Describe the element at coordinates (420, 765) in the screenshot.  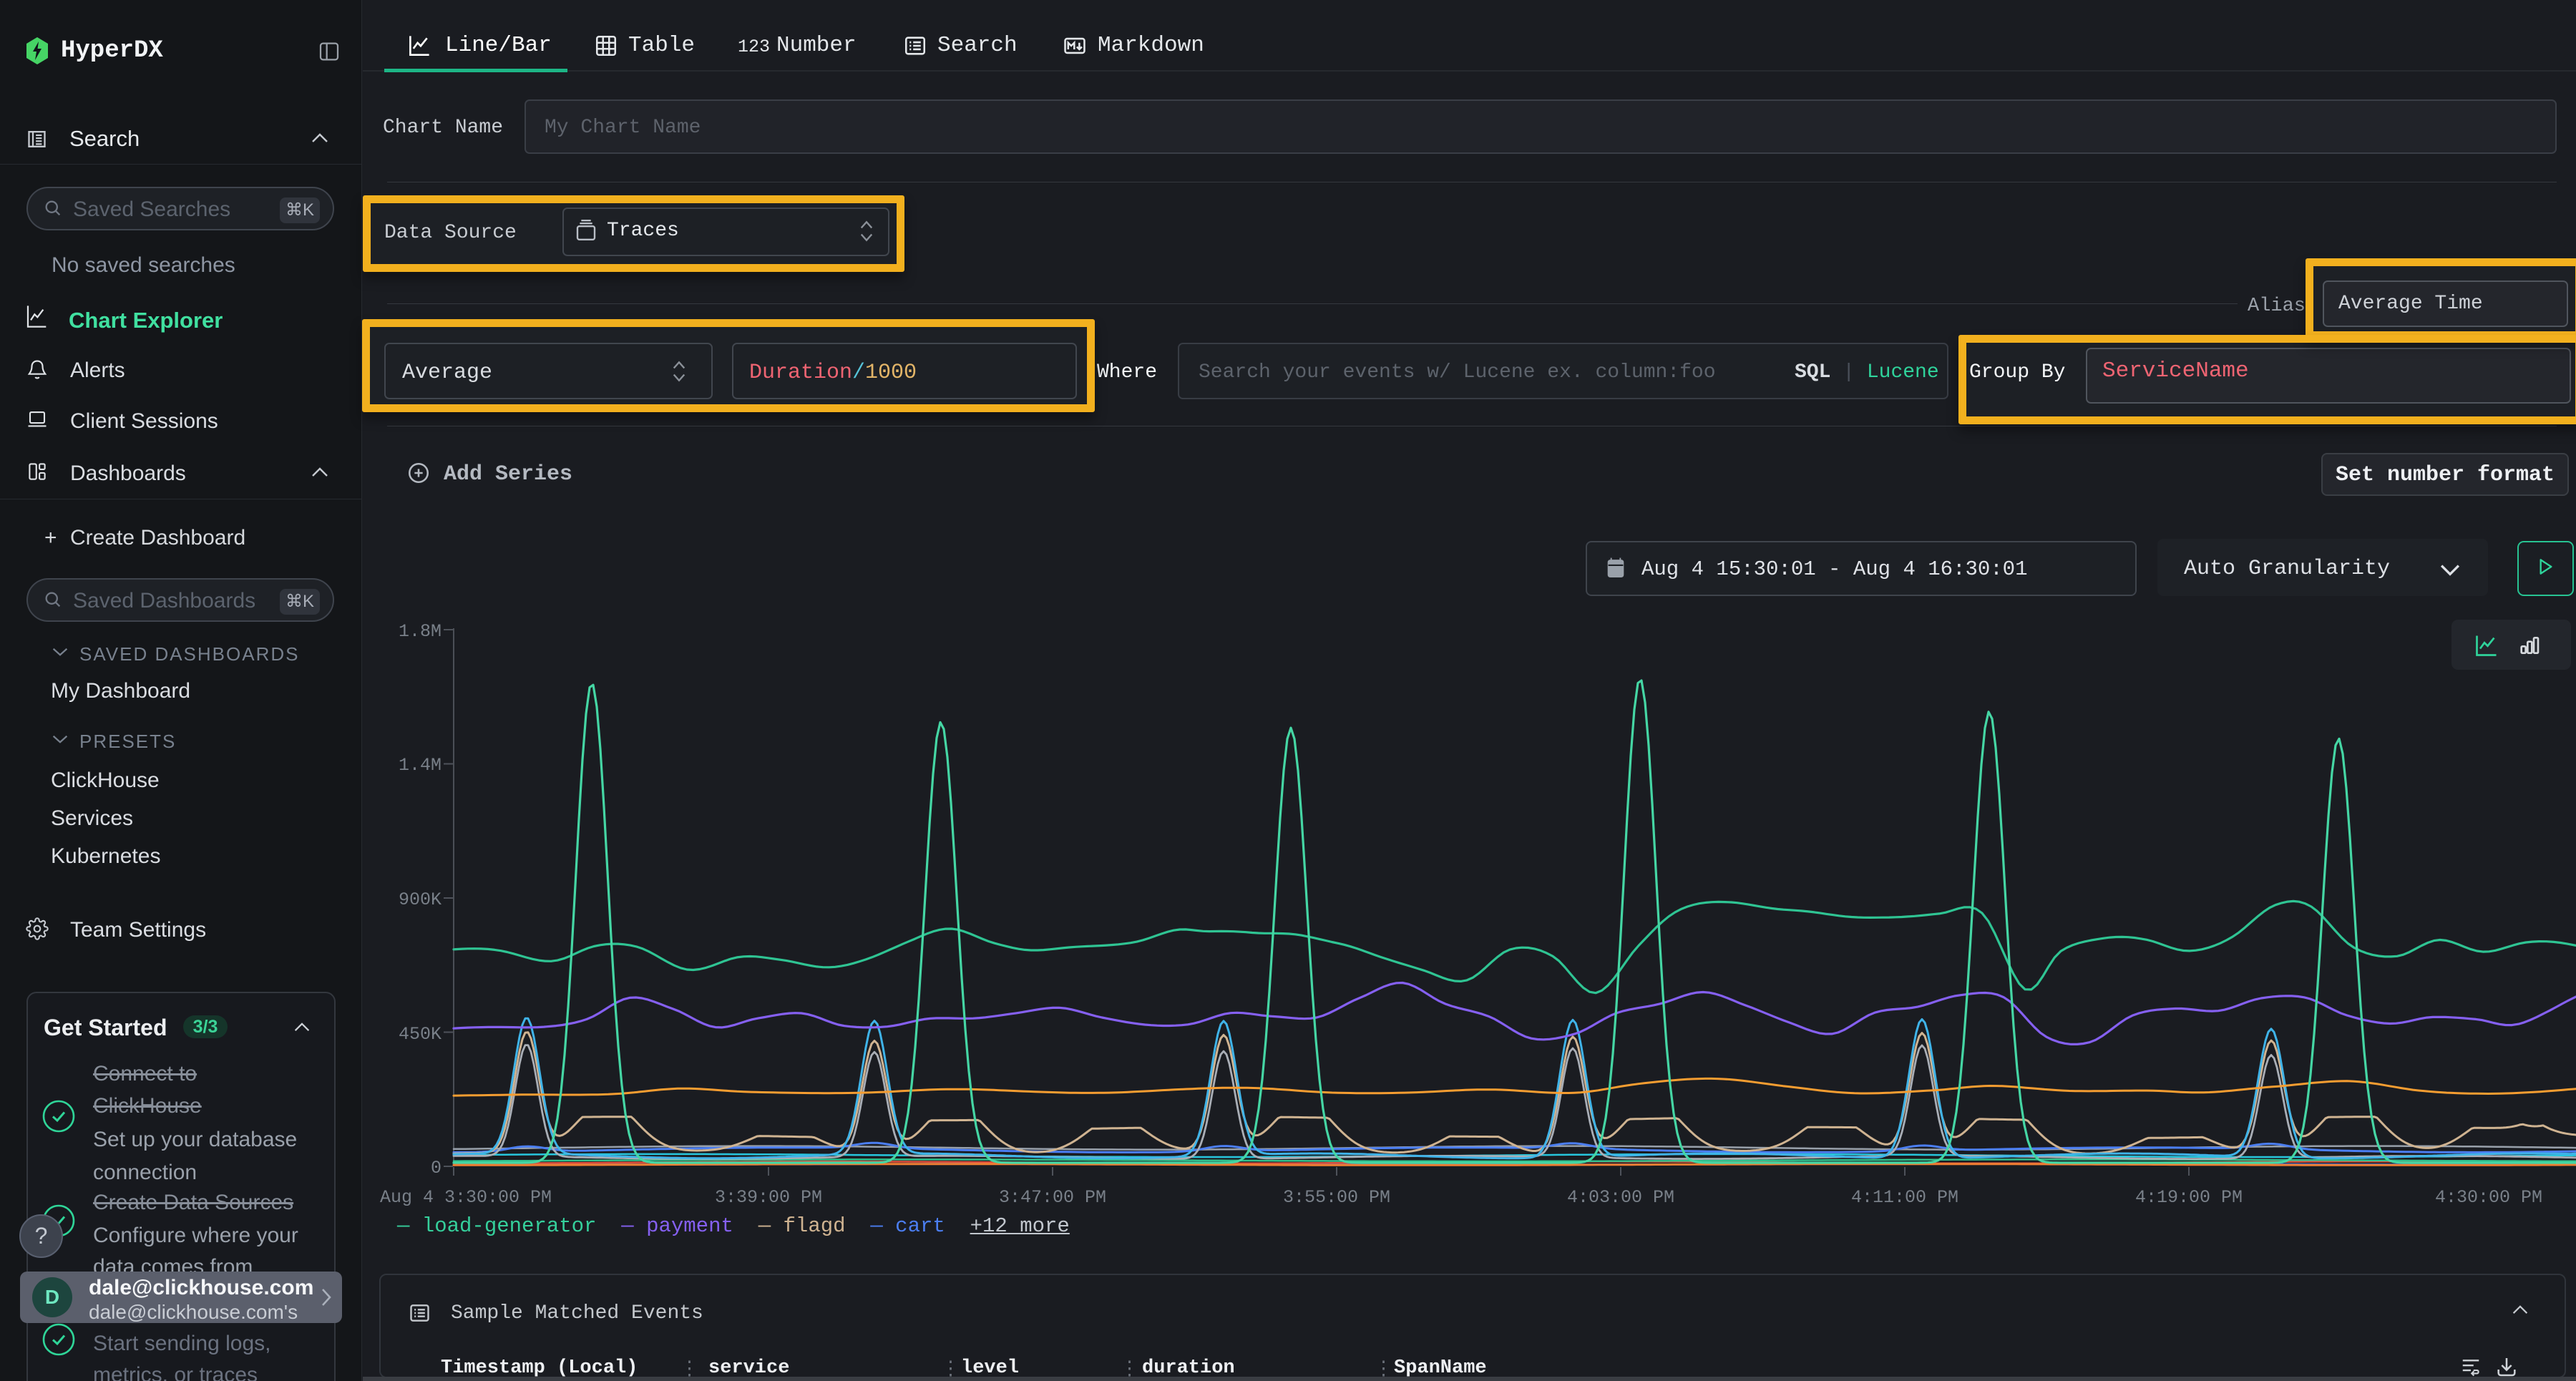
I see `svg-text: 1.4M` at that location.